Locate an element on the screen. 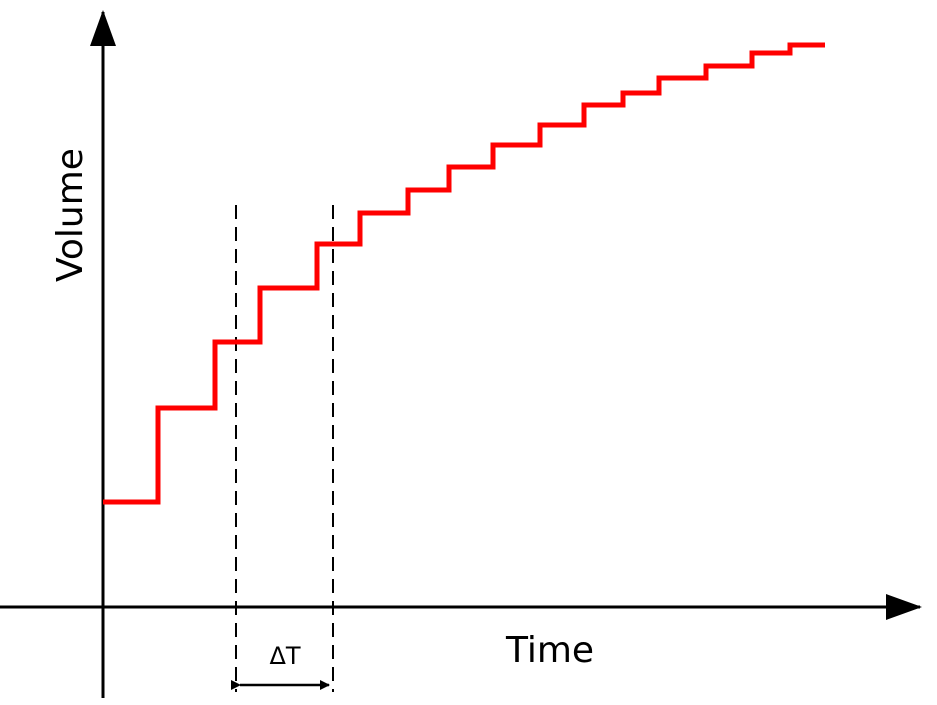  interval-label: ΔT is located at coordinates (284, 656).